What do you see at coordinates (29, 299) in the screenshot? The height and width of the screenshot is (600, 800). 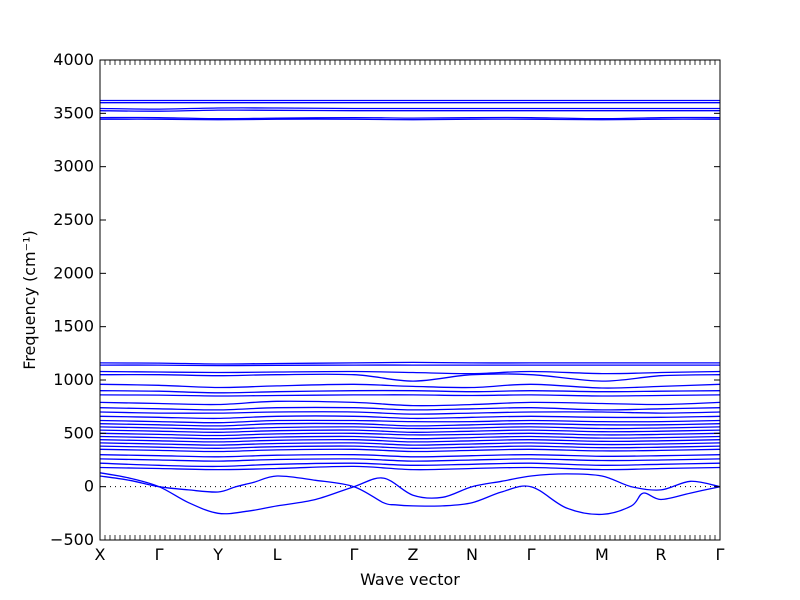 I see `y-axis-label: Frequency (cm⁻¹)` at bounding box center [29, 299].